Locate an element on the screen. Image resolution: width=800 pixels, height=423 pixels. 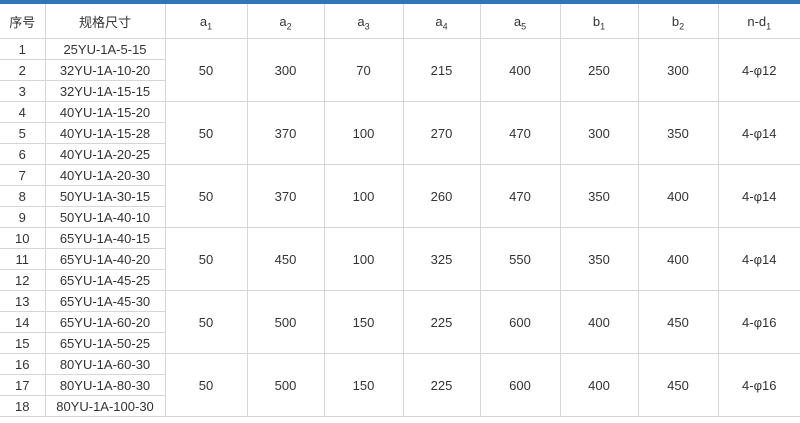
row-number-cell: 6 is located at coordinates (23, 154).